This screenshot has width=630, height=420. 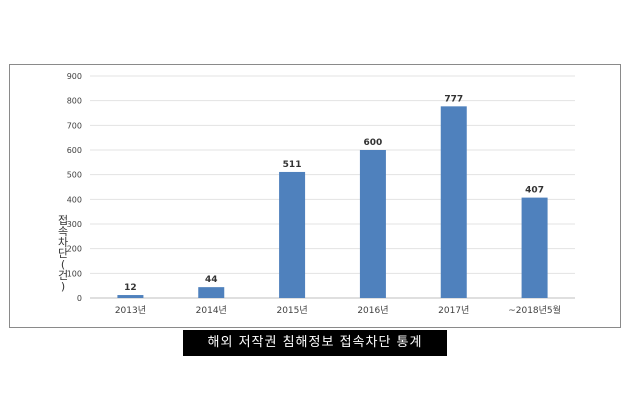 What do you see at coordinates (534, 310) in the screenshot?
I see `x-tick-label: ~2018년5월` at bounding box center [534, 310].